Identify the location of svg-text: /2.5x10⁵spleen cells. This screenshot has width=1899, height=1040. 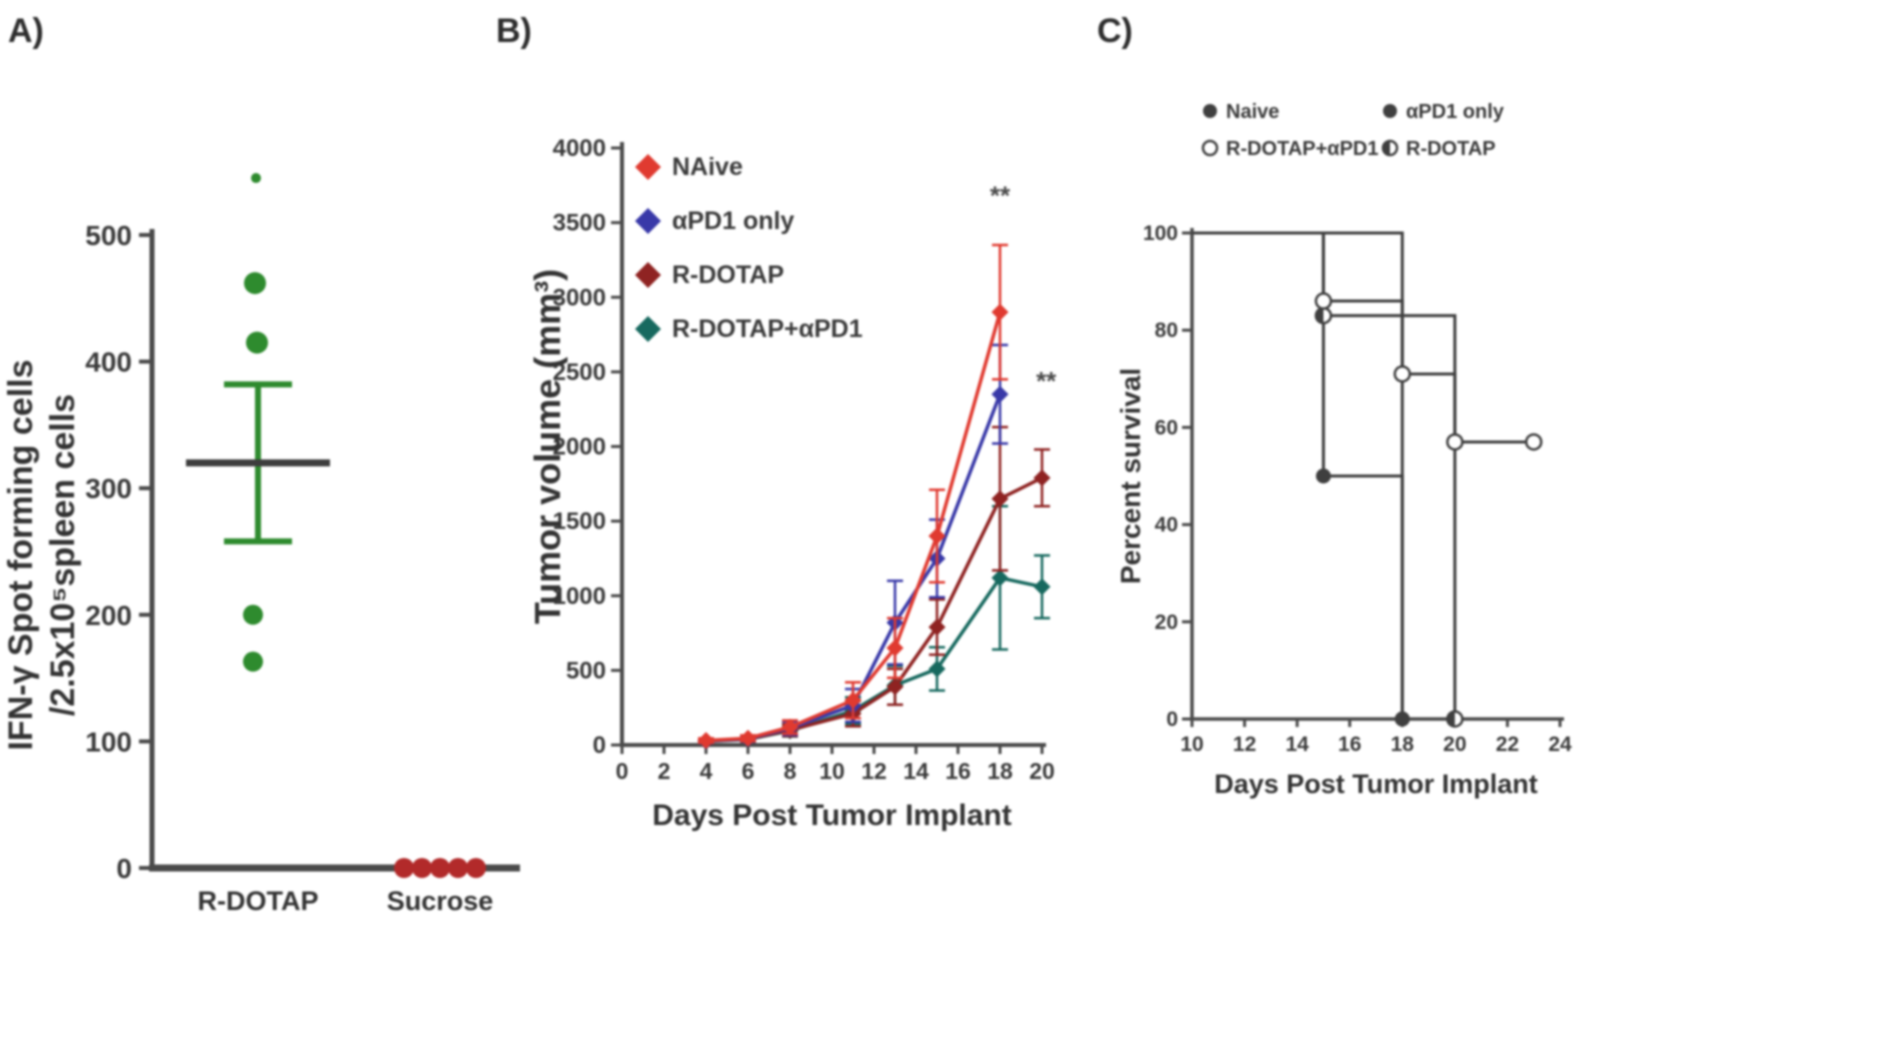
(63, 555).